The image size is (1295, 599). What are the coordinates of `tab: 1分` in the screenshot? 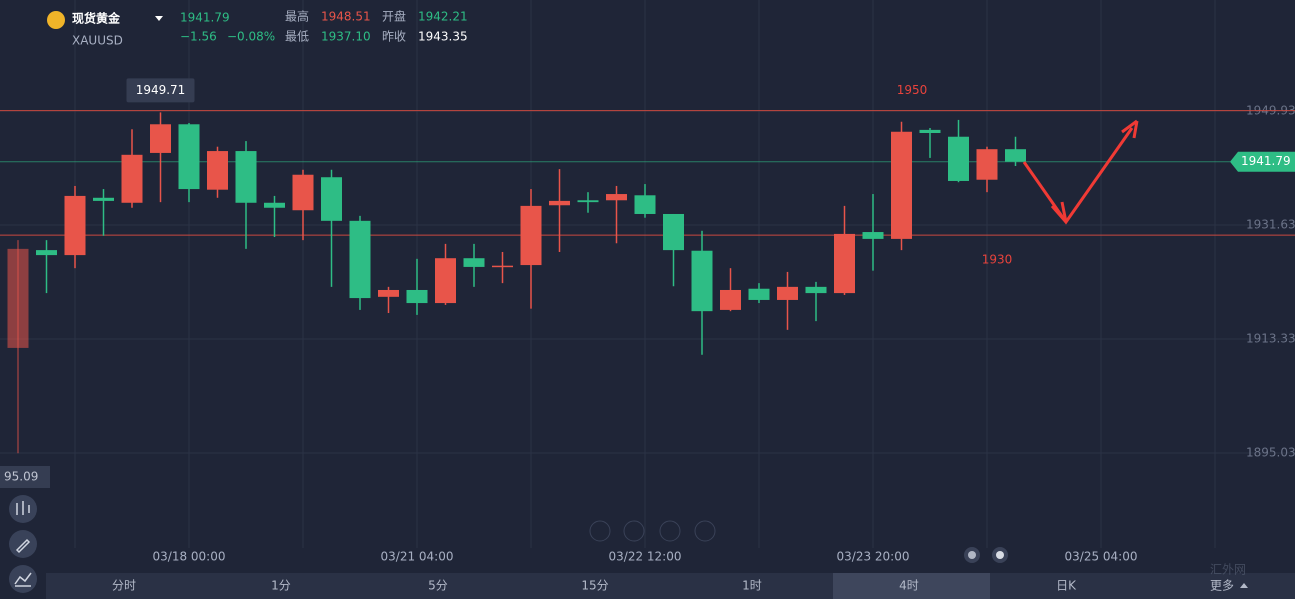 It's located at (281, 586).